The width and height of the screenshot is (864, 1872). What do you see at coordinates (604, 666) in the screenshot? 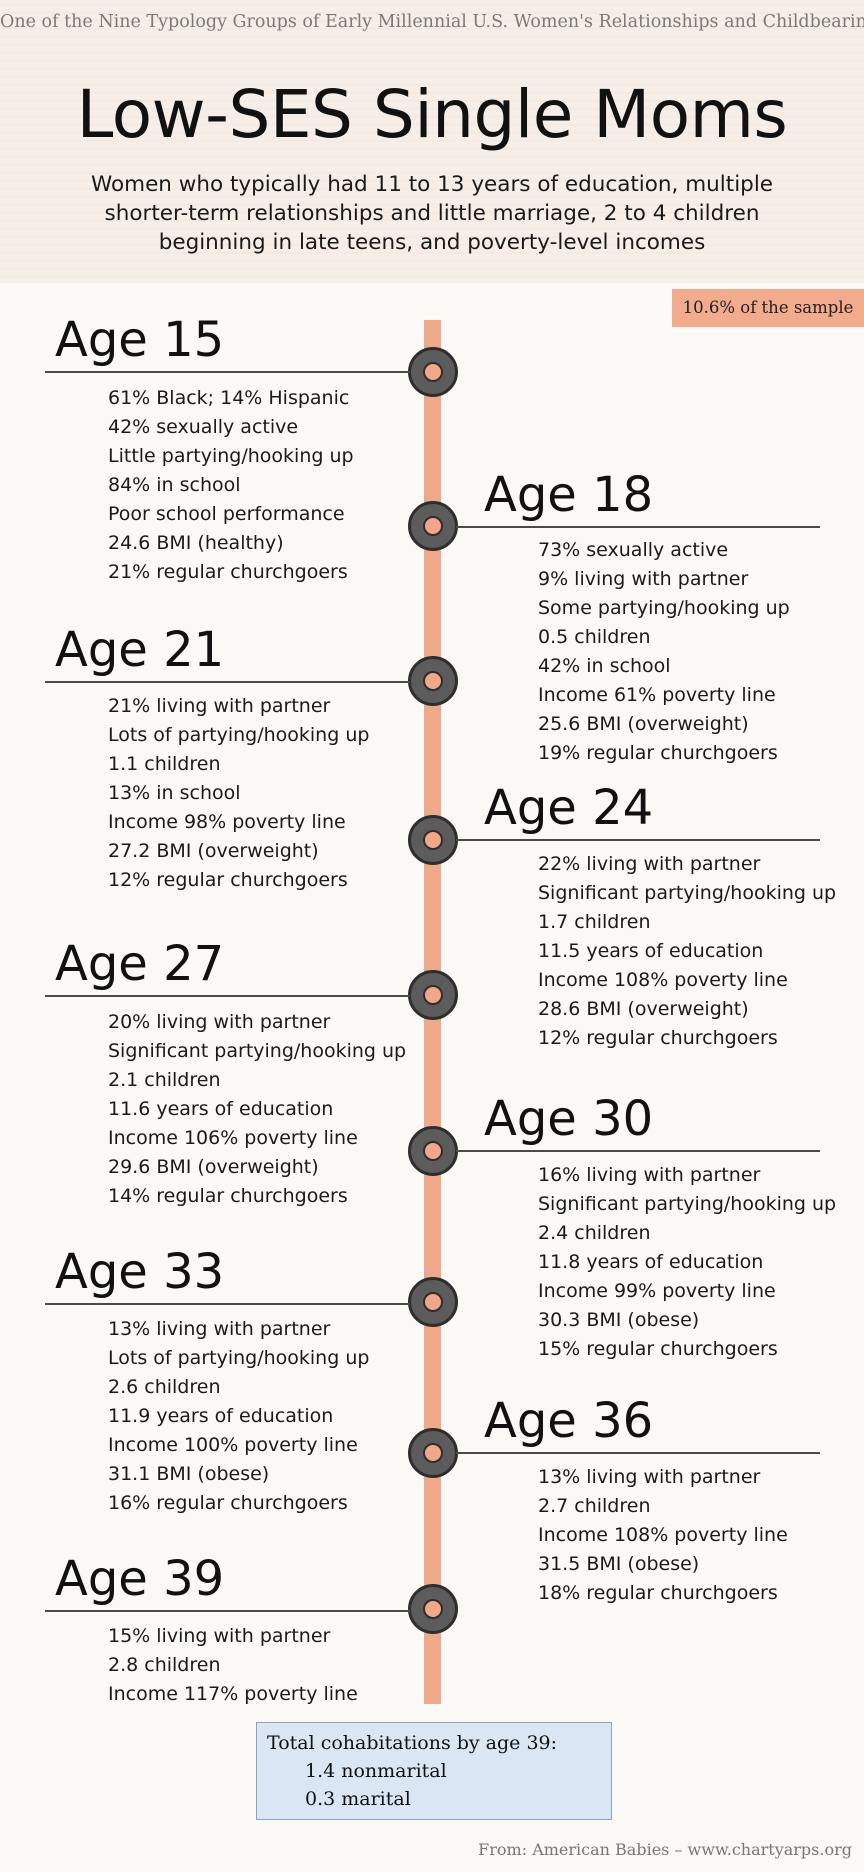
I see `fact-item: 42% in school` at bounding box center [604, 666].